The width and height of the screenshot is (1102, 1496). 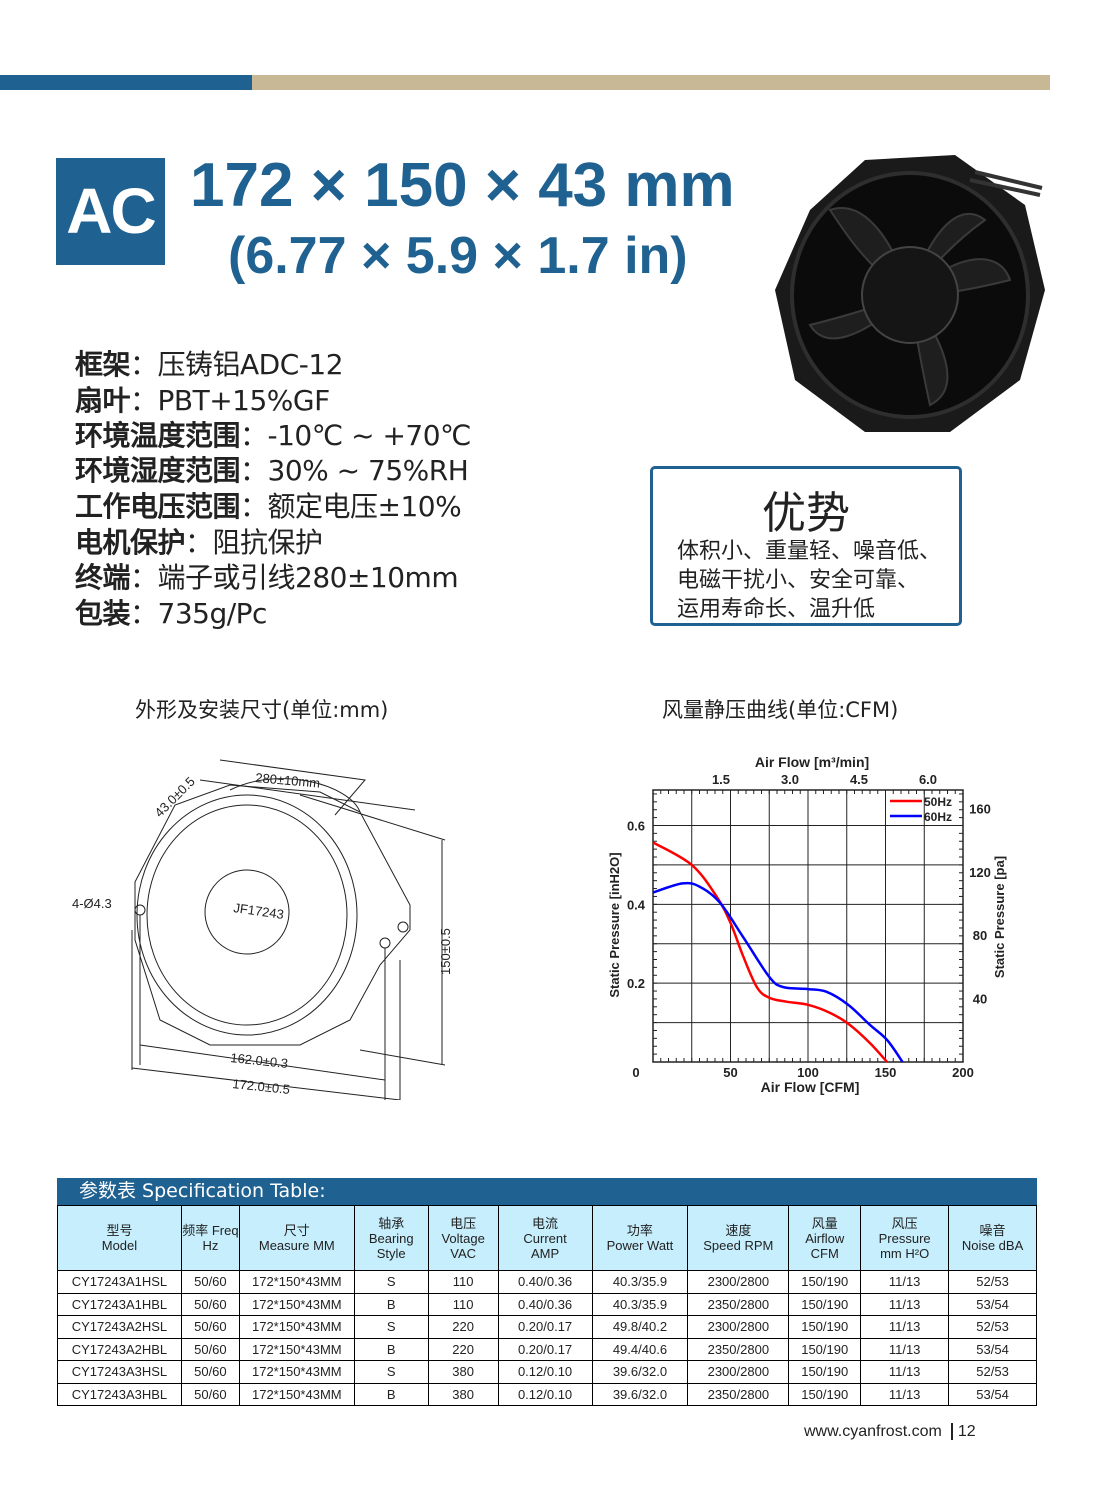 I want to click on advantages-title: 优势, so click(x=806, y=513).